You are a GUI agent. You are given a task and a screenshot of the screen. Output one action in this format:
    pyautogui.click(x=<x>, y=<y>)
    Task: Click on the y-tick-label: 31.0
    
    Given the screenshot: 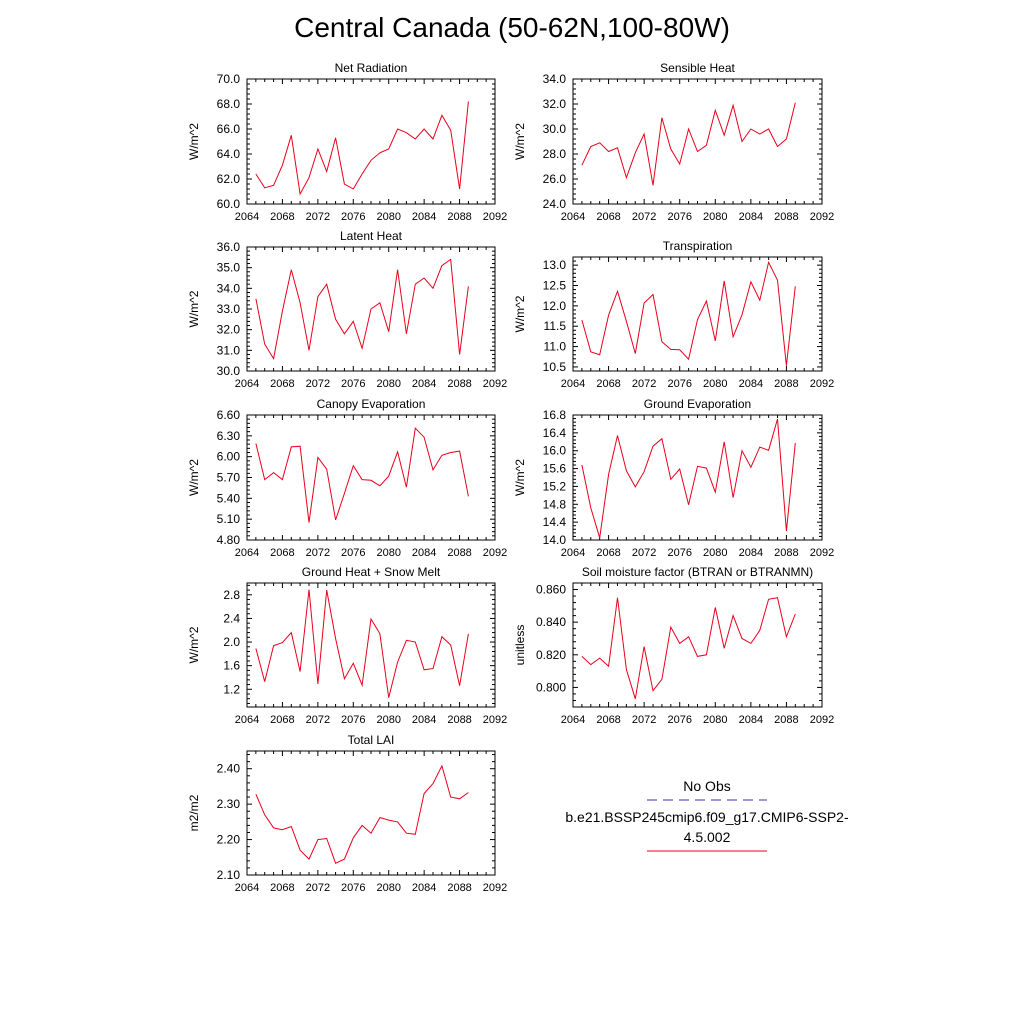 What is the action you would take?
    pyautogui.click(x=229, y=350)
    